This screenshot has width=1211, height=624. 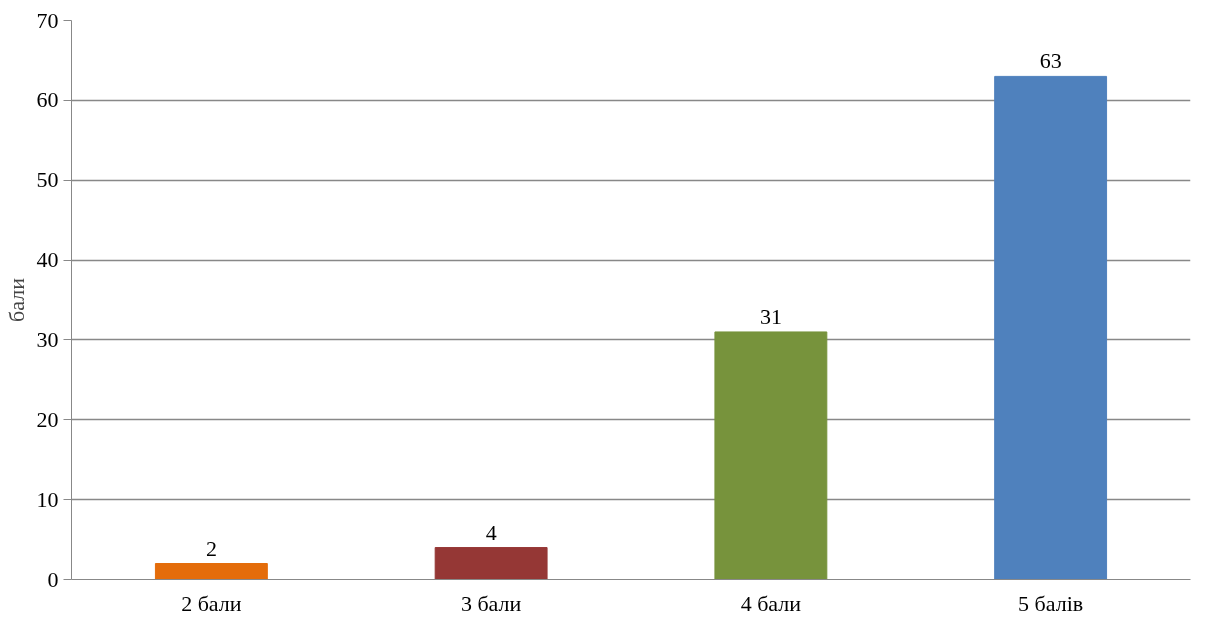 I want to click on x-tick-label: 5 балів, so click(x=1051, y=603).